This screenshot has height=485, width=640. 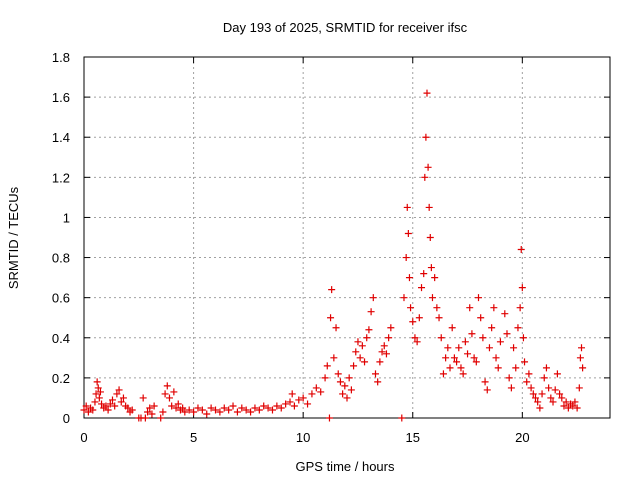 I want to click on y-tick-label-7: 1.4, so click(x=61, y=137).